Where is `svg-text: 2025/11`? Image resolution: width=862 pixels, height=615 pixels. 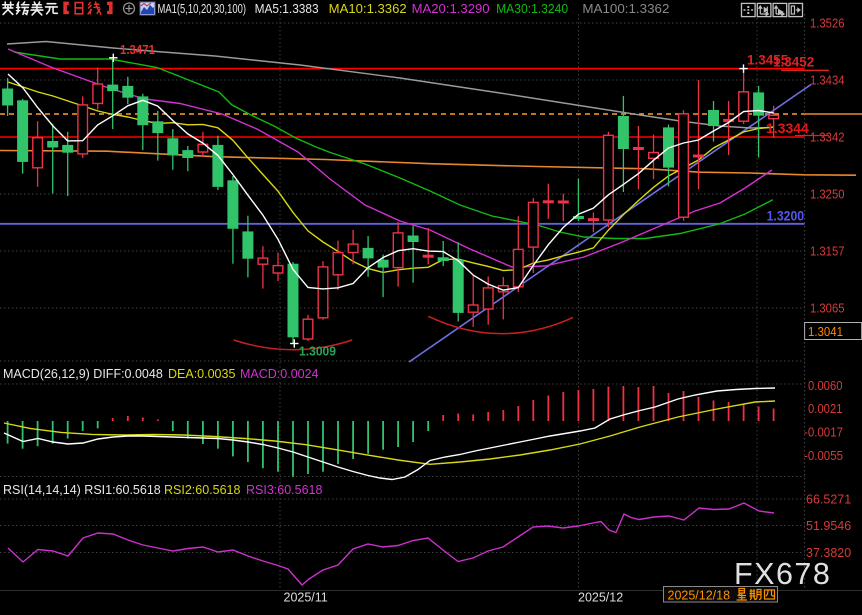
svg-text: 2025/11 is located at coordinates (306, 598).